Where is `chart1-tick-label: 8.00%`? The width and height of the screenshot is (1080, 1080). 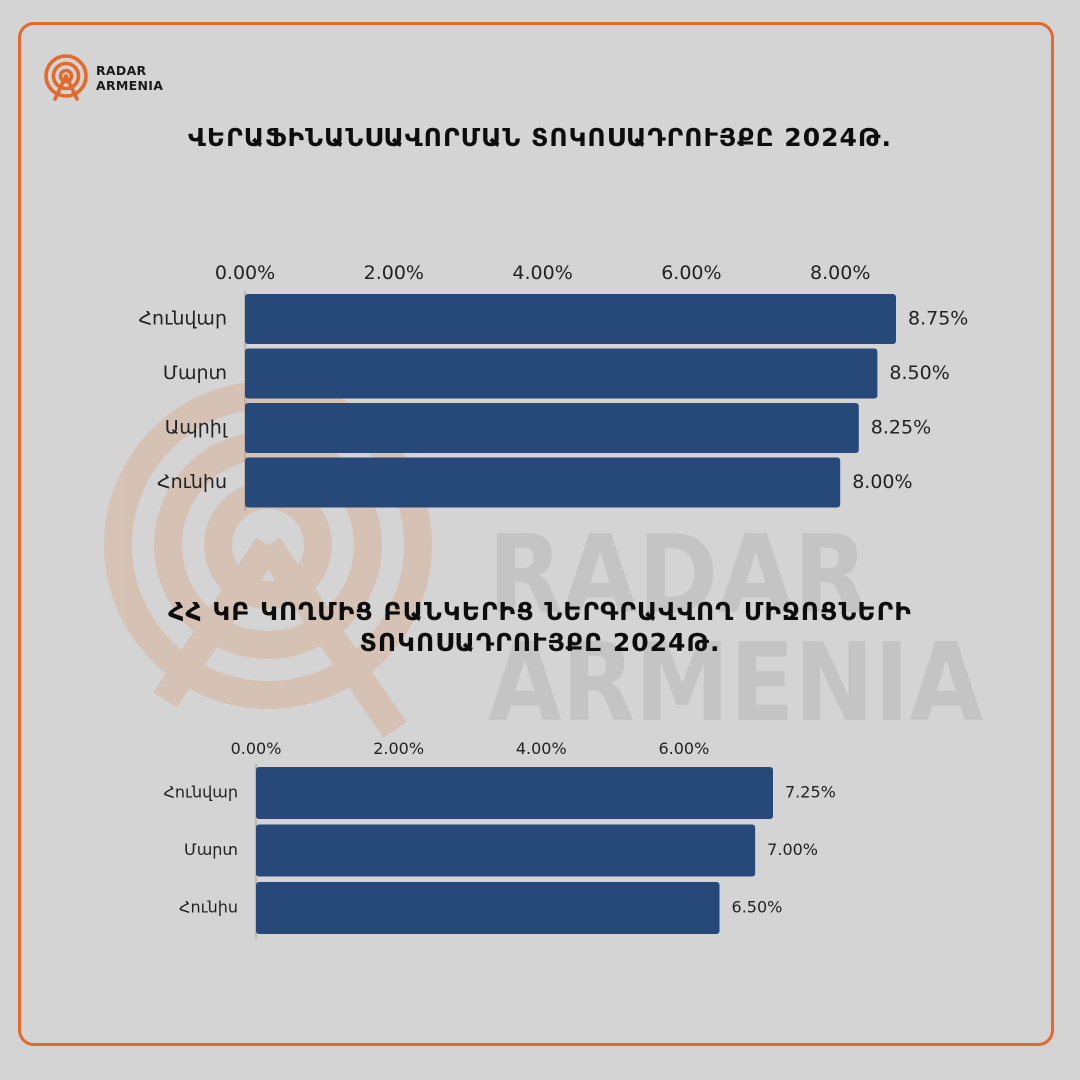 chart1-tick-label: 8.00% is located at coordinates (840, 273).